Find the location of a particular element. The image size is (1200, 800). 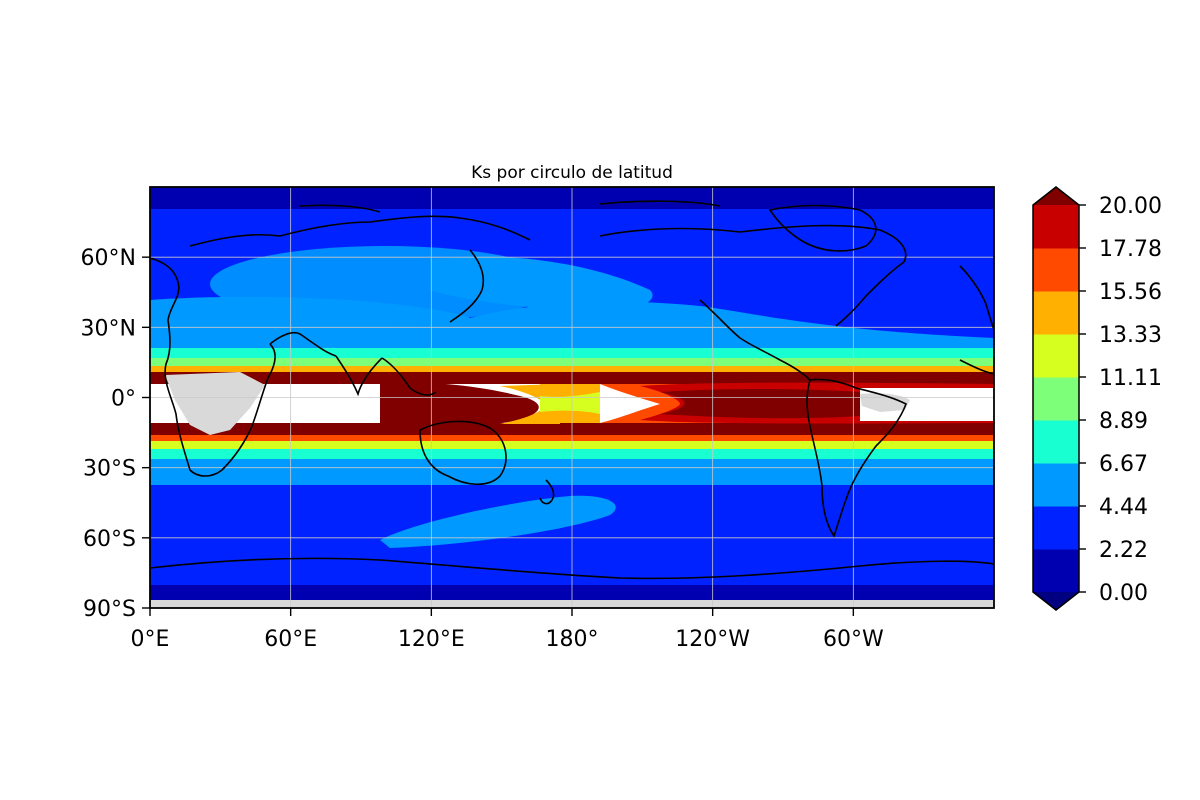

field-north-pacific-blob is located at coordinates (541, 284).